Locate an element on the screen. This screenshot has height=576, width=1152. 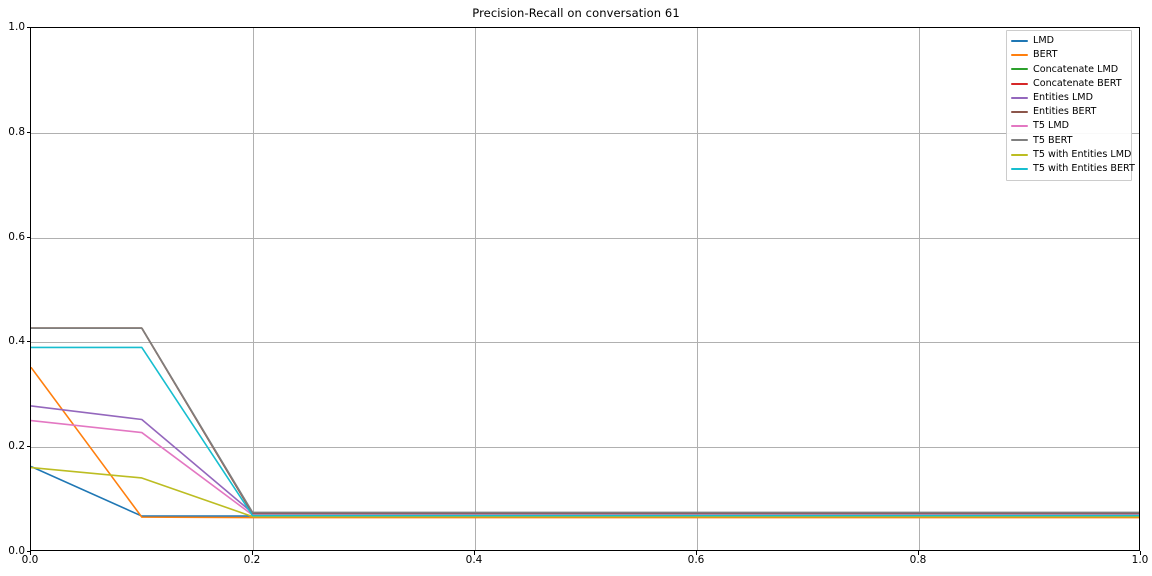
y-axis-tick-label: 0.6 is located at coordinates (16, 236).